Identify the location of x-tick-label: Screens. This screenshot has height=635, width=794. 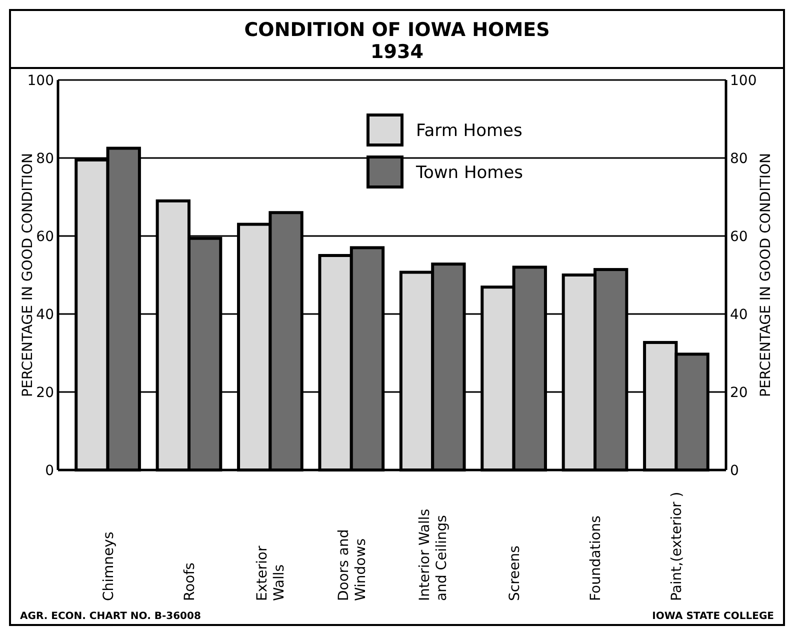
(514, 573).